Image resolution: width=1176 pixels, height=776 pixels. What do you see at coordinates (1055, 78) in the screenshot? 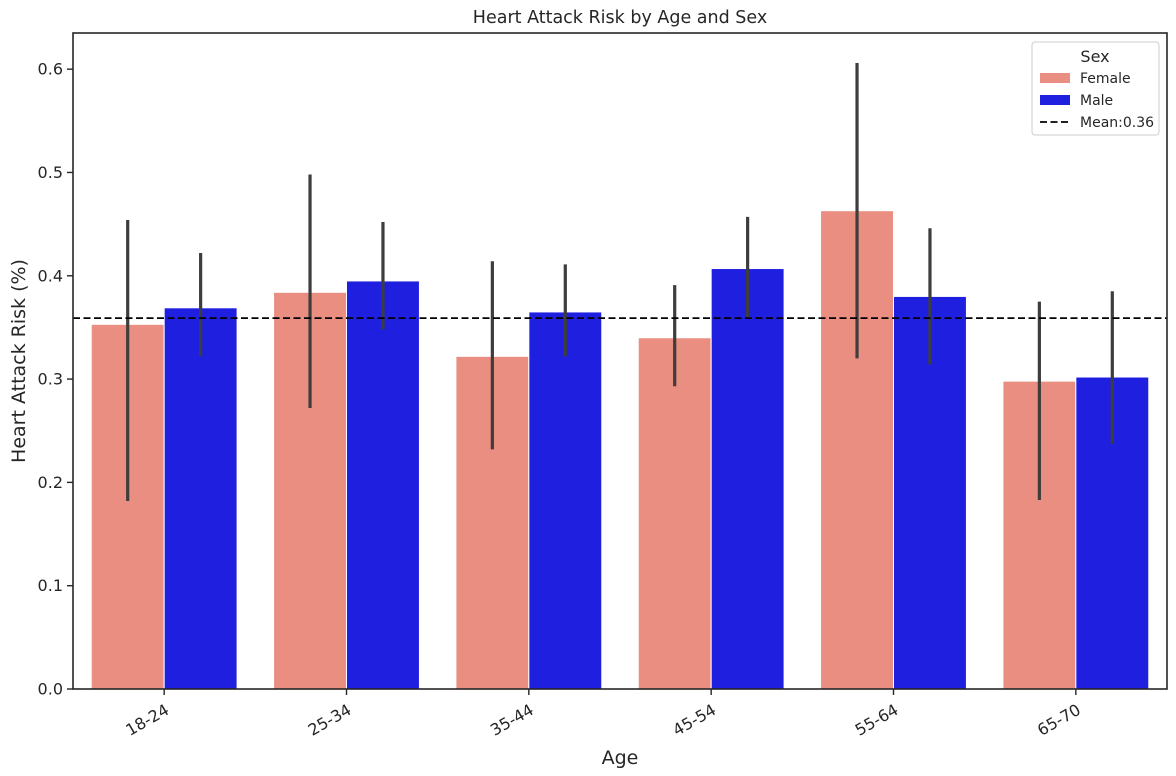
I see `legend-swatch-female` at bounding box center [1055, 78].